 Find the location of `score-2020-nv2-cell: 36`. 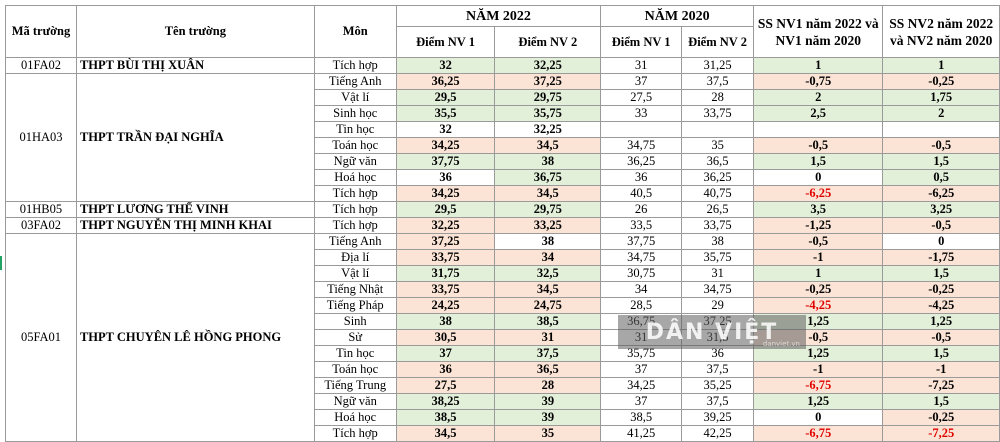

score-2020-nv2-cell: 36 is located at coordinates (718, 353).